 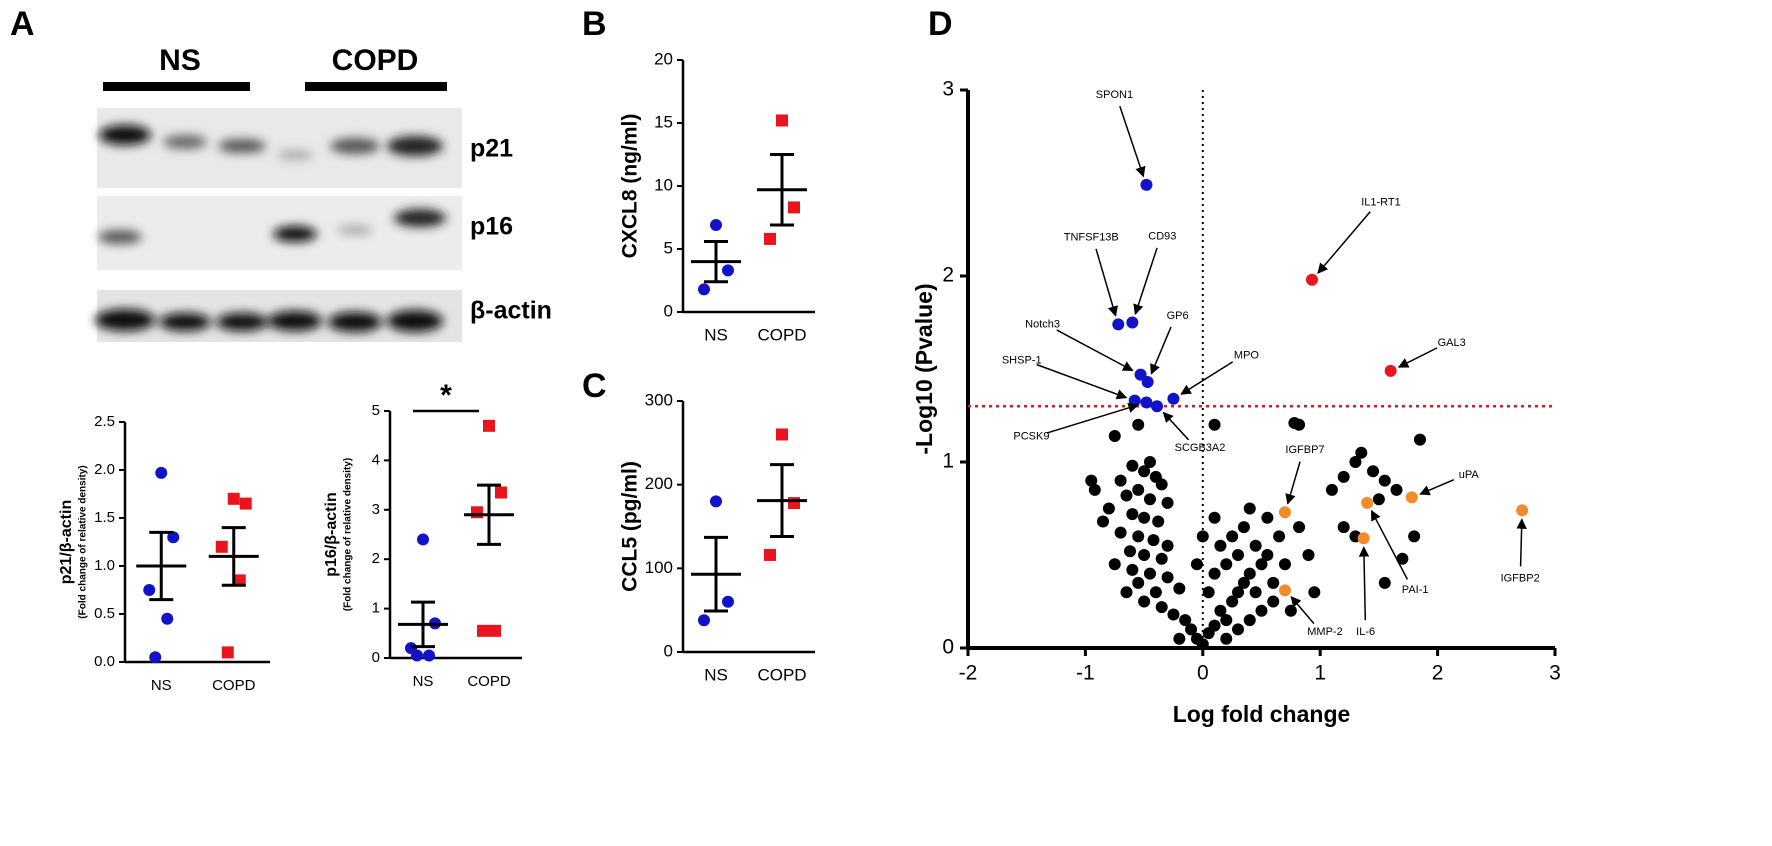 I want to click on y-tick-label: 5, so click(x=668, y=247).